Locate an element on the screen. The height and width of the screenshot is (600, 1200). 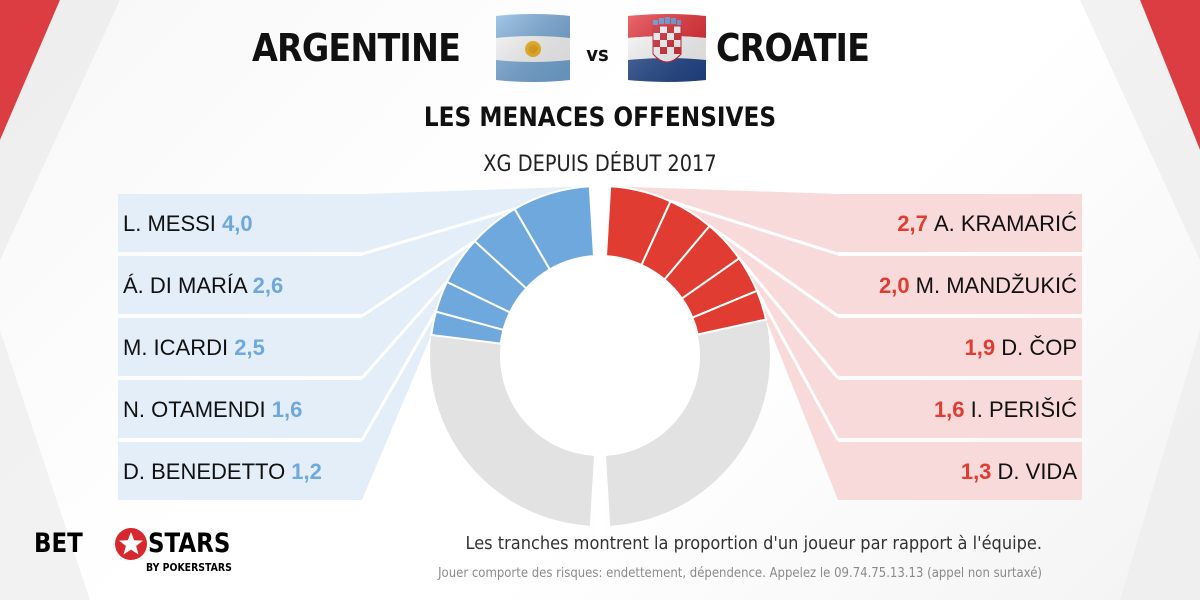
player-label: D. BENEDETTO 1,2 is located at coordinates (222, 471).